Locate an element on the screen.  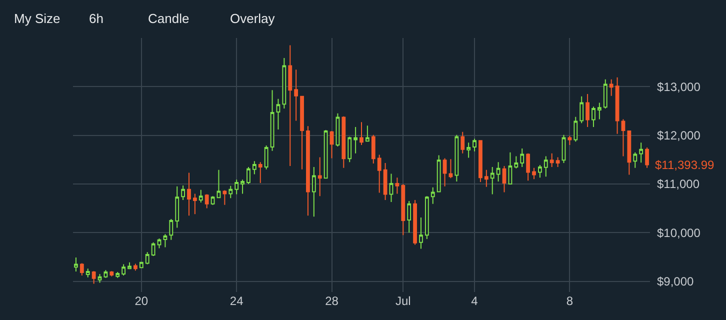
text: 6h is located at coordinates (96, 18).